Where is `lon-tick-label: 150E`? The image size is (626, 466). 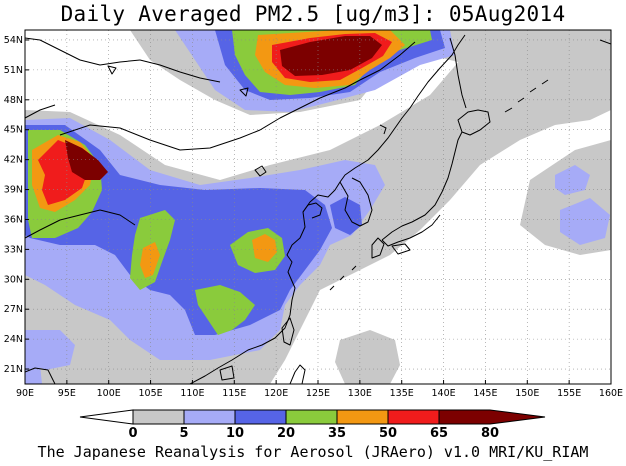 lon-tick-label: 150E is located at coordinates (527, 393).